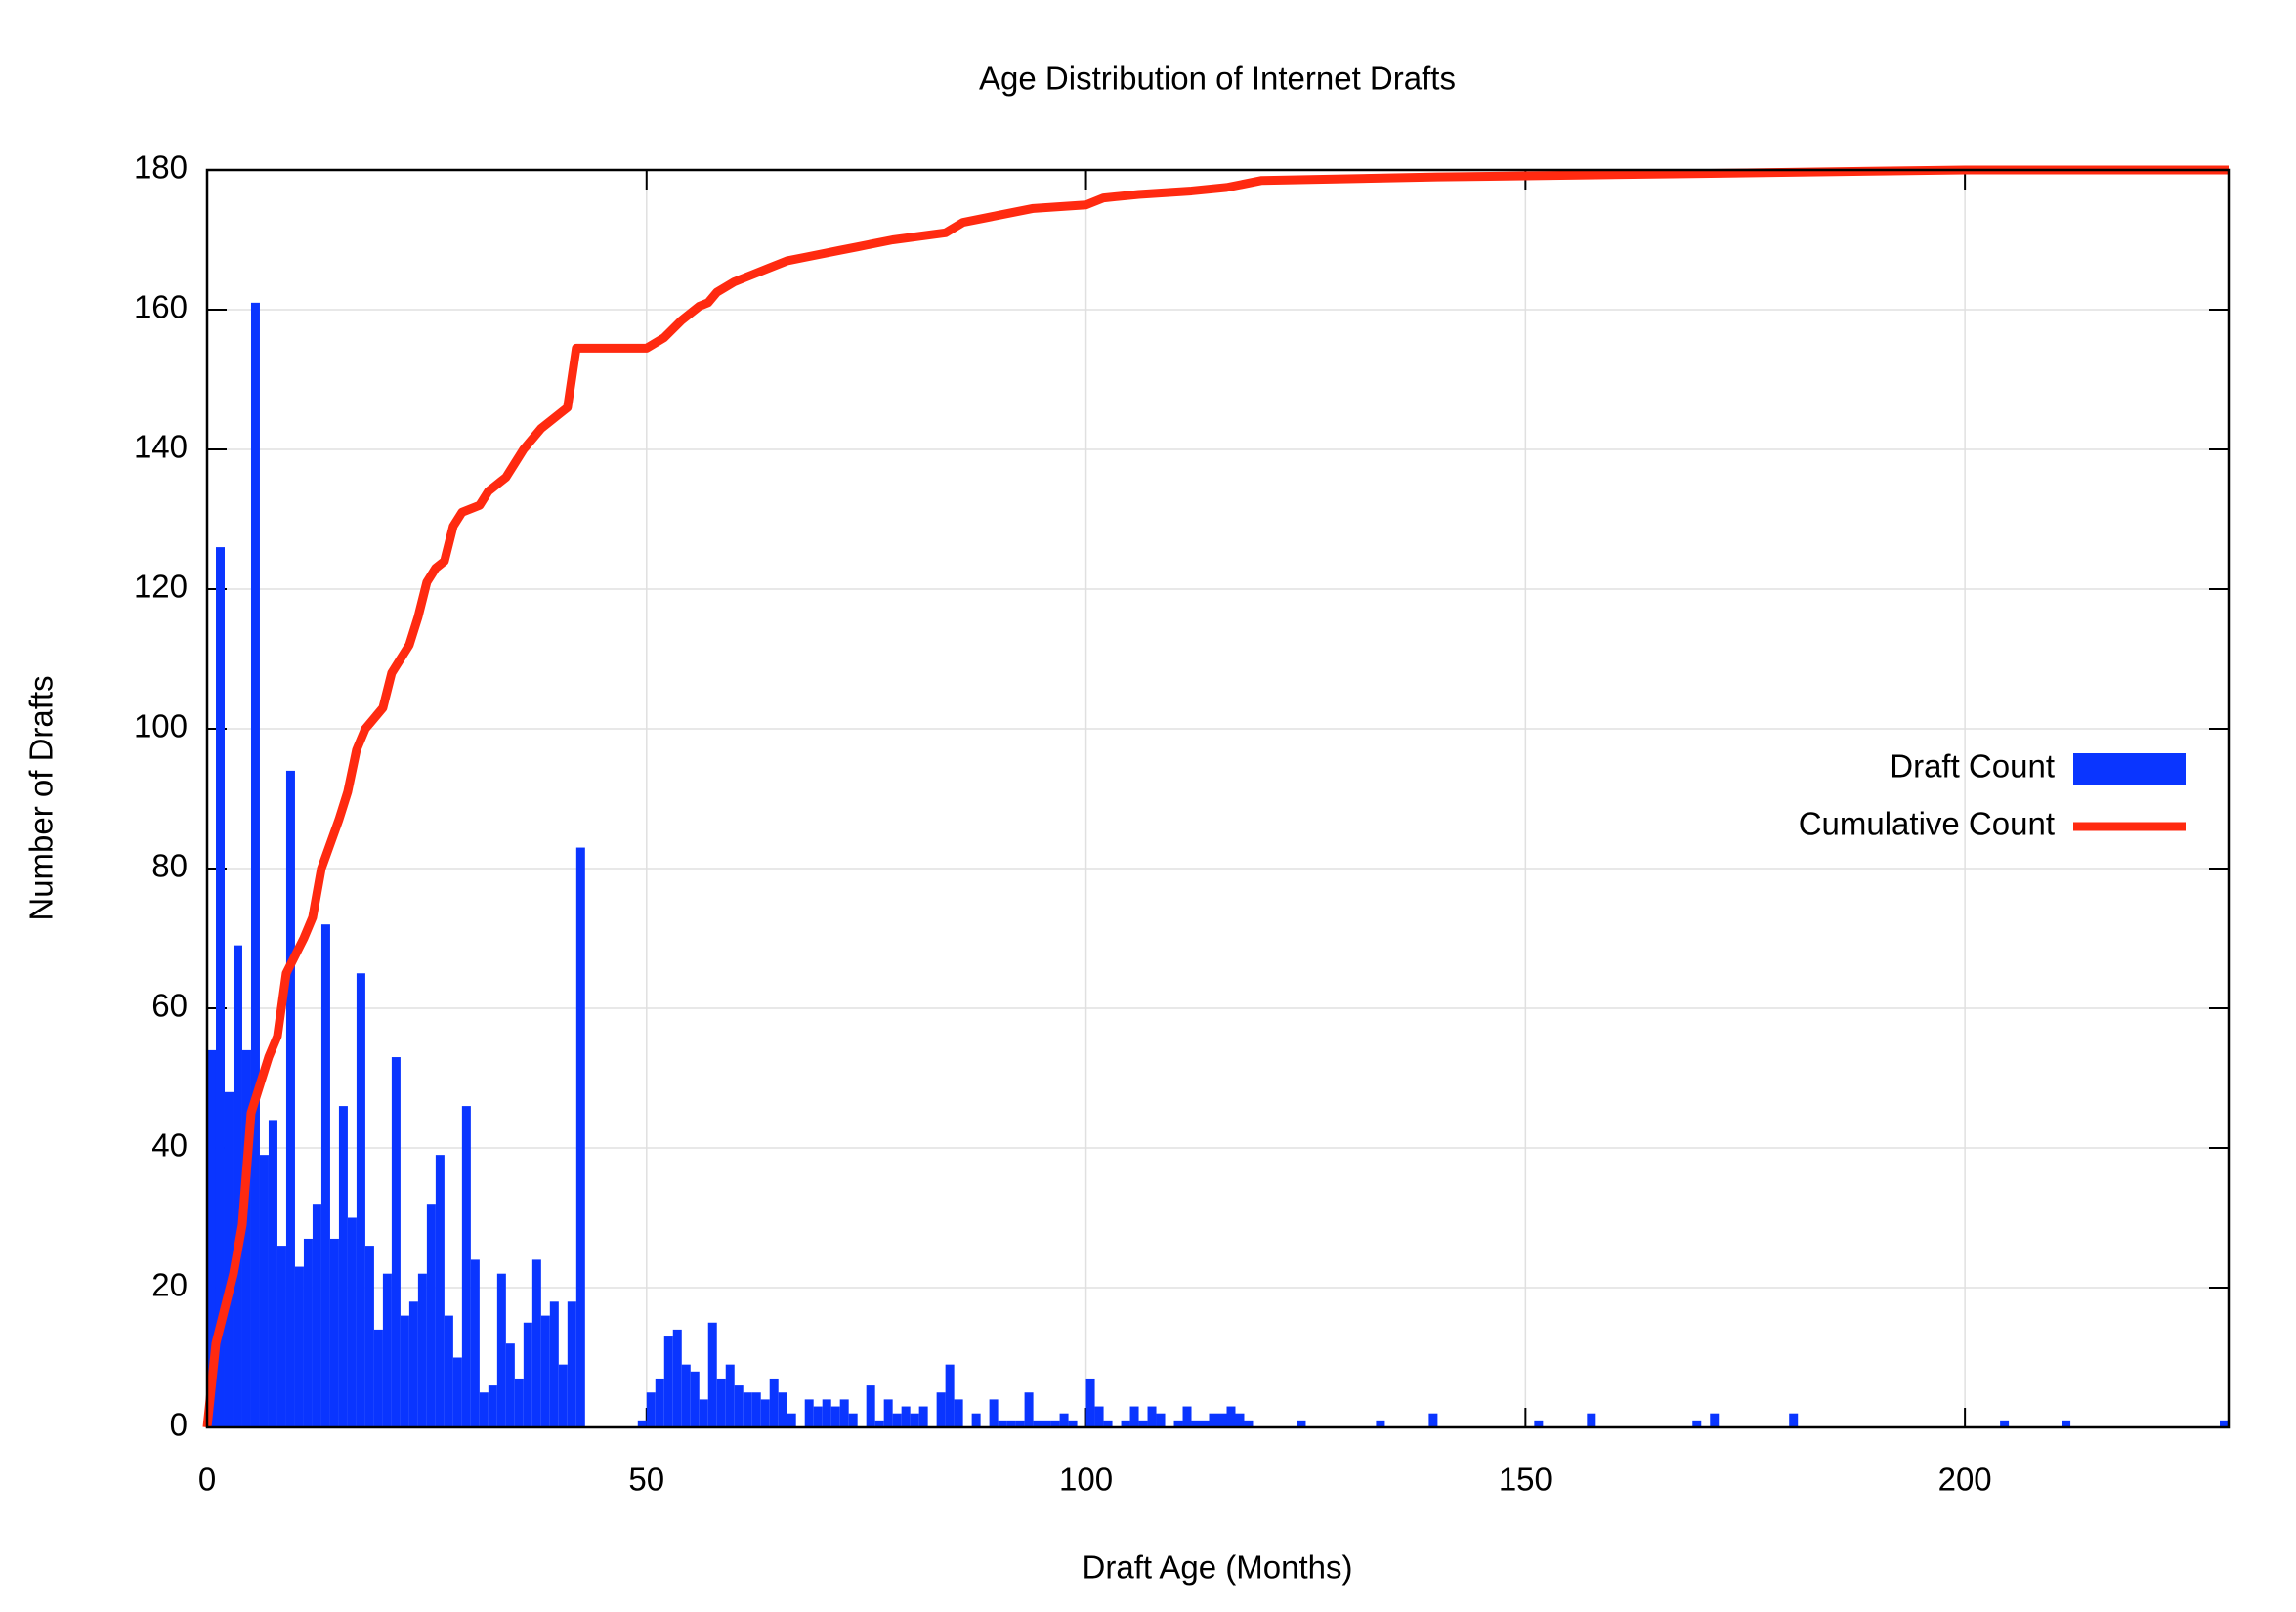 The height and width of the screenshot is (1612, 2296). What do you see at coordinates (161, 307) in the screenshot?
I see `y-tick-label: 160` at bounding box center [161, 307].